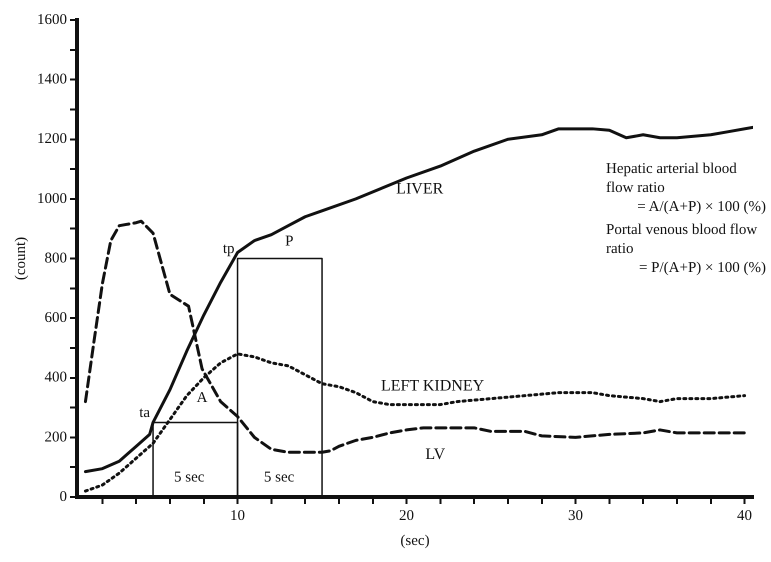 Image resolution: width=771 pixels, height=562 pixels. What do you see at coordinates (52, 20) in the screenshot?
I see `y-tick-label: 1600` at bounding box center [52, 20].